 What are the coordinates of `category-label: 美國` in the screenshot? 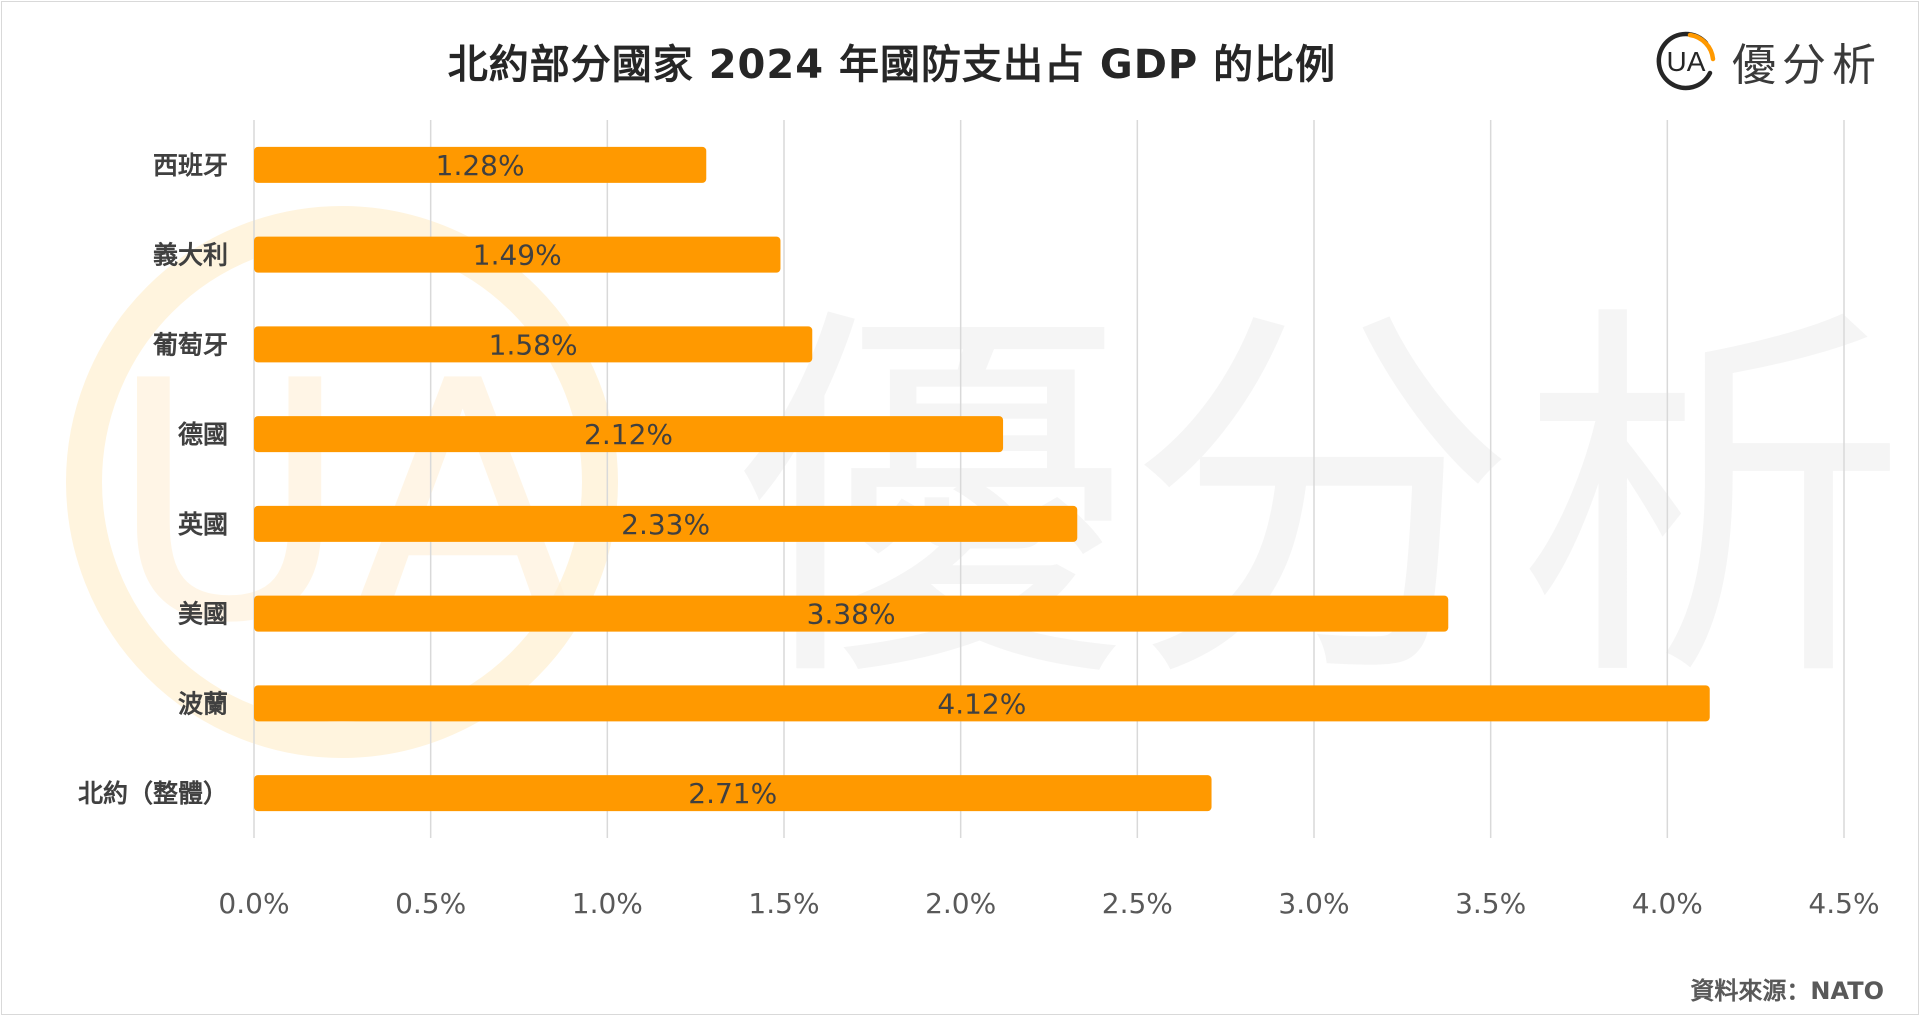 It's located at (203, 614).